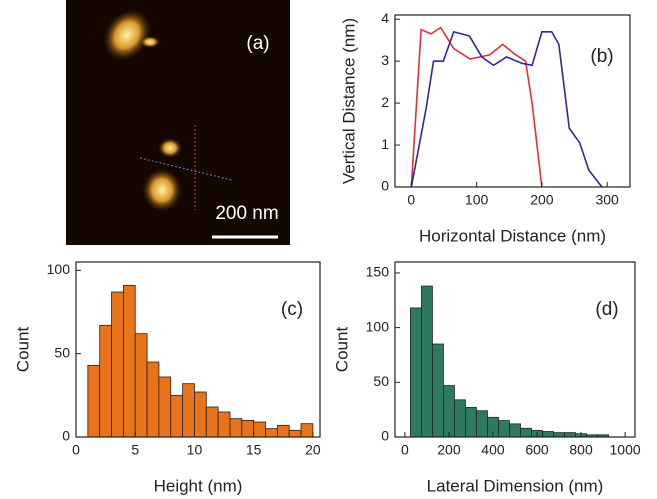 Image resolution: width=657 pixels, height=499 pixels. I want to click on panel-label: (c), so click(292, 309).